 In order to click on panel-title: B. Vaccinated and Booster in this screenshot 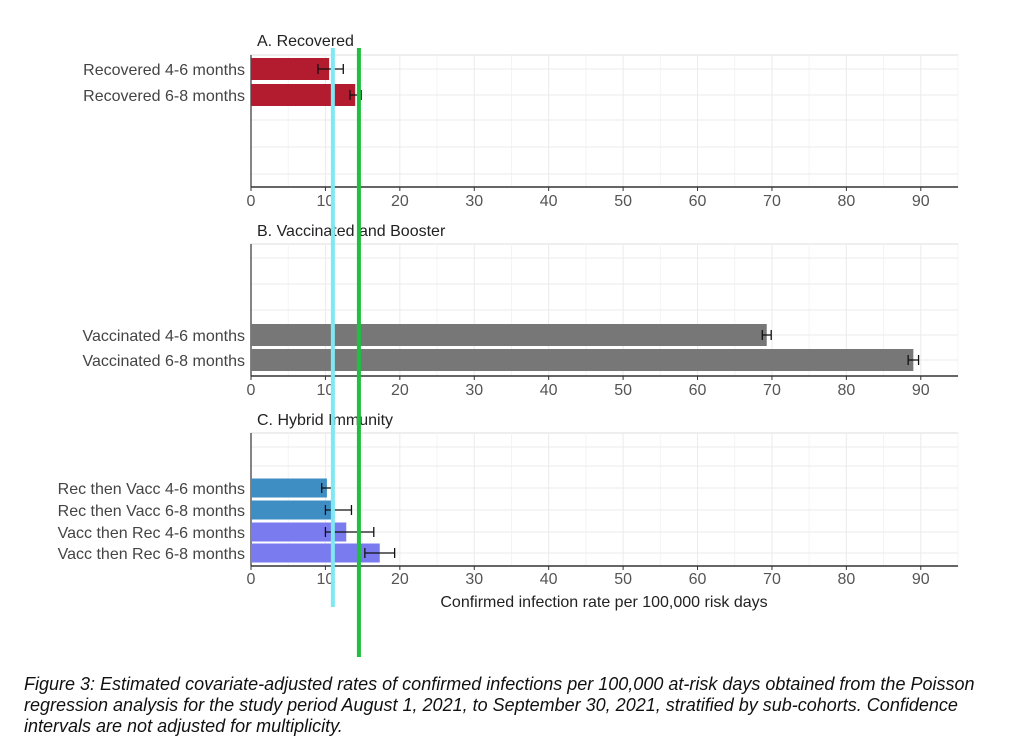, I will do `click(351, 231)`.